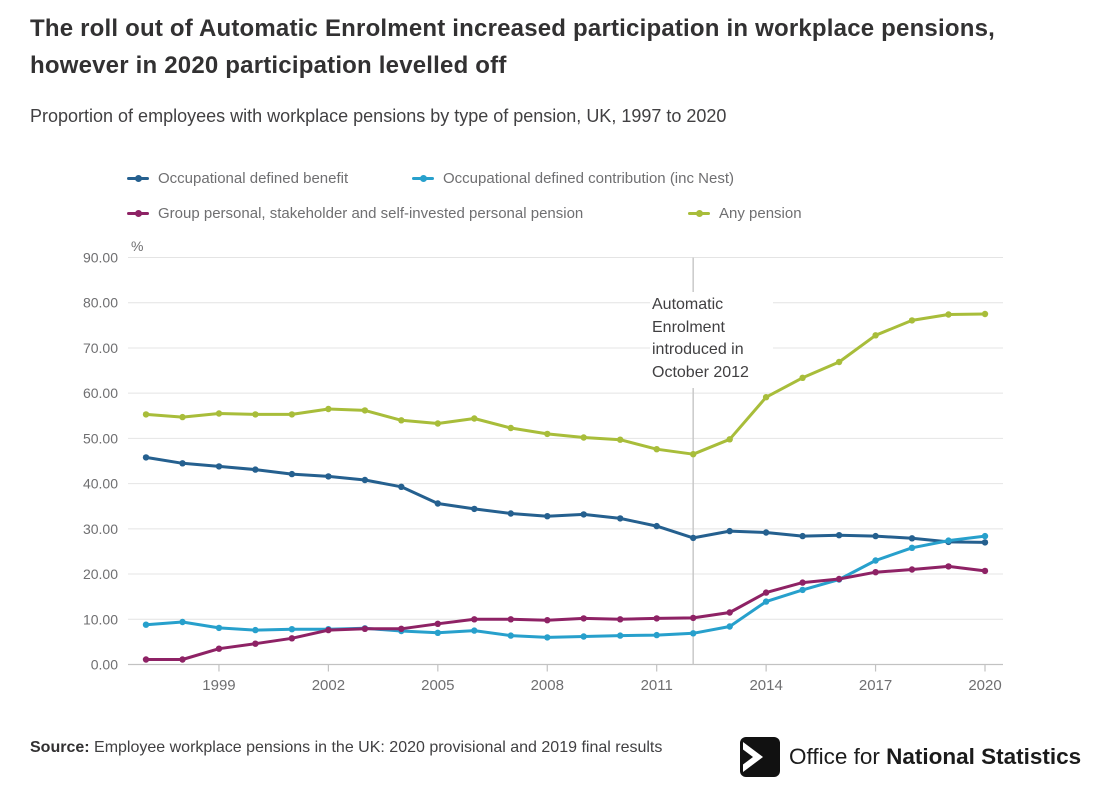  I want to click on data-point-group-personal-pension-1999, so click(219, 648).